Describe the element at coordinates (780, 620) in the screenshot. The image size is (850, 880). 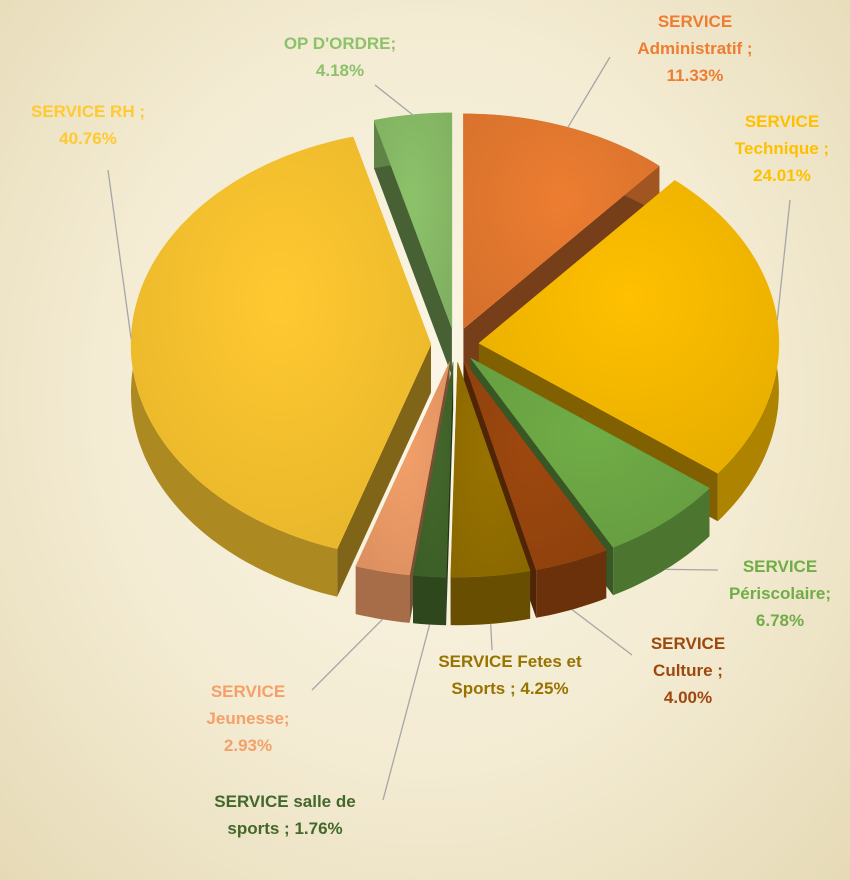
I see `value-label: 6.78%` at that location.